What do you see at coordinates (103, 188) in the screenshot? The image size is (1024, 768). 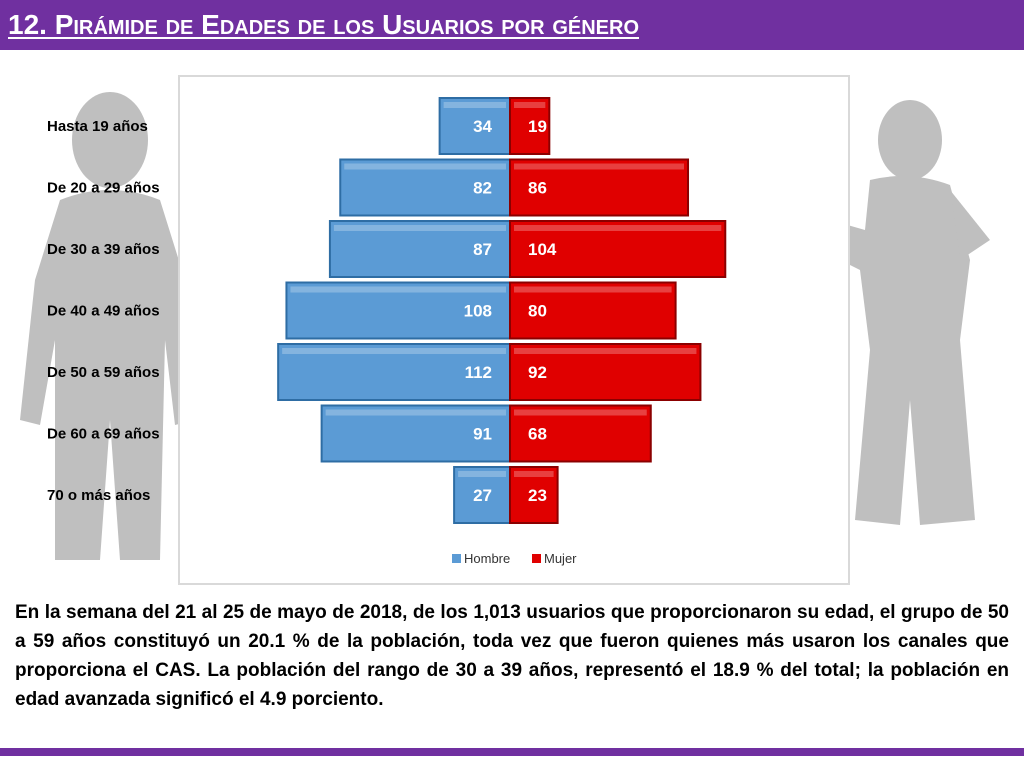 I see `category-label: De 20 a 29 años` at bounding box center [103, 188].